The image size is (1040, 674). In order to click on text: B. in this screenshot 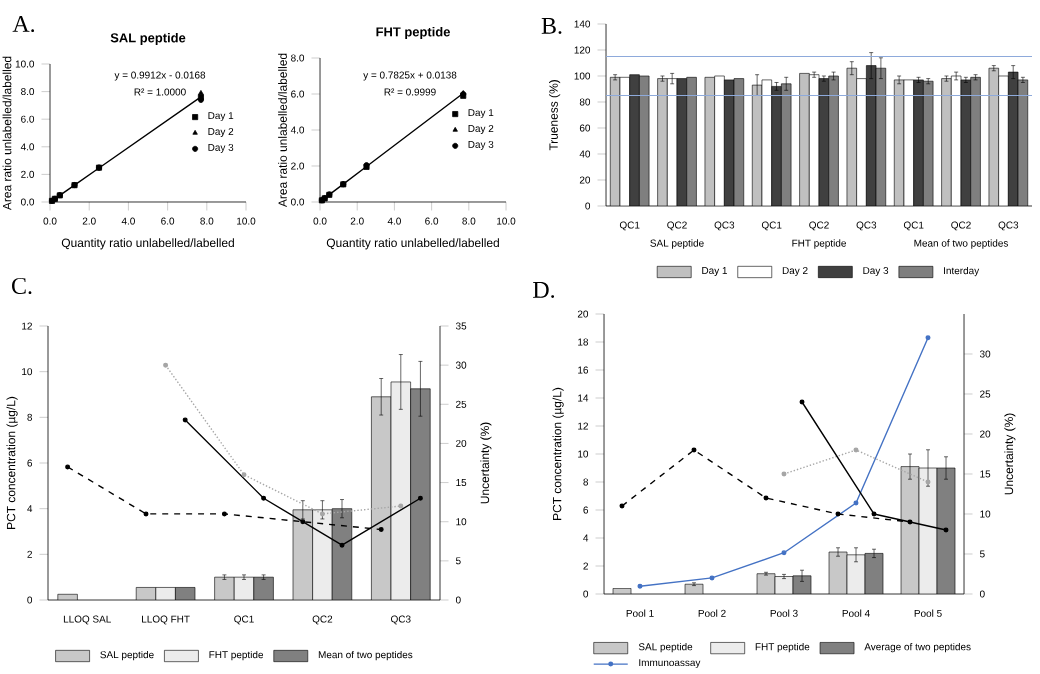, I will do `click(551, 26)`.